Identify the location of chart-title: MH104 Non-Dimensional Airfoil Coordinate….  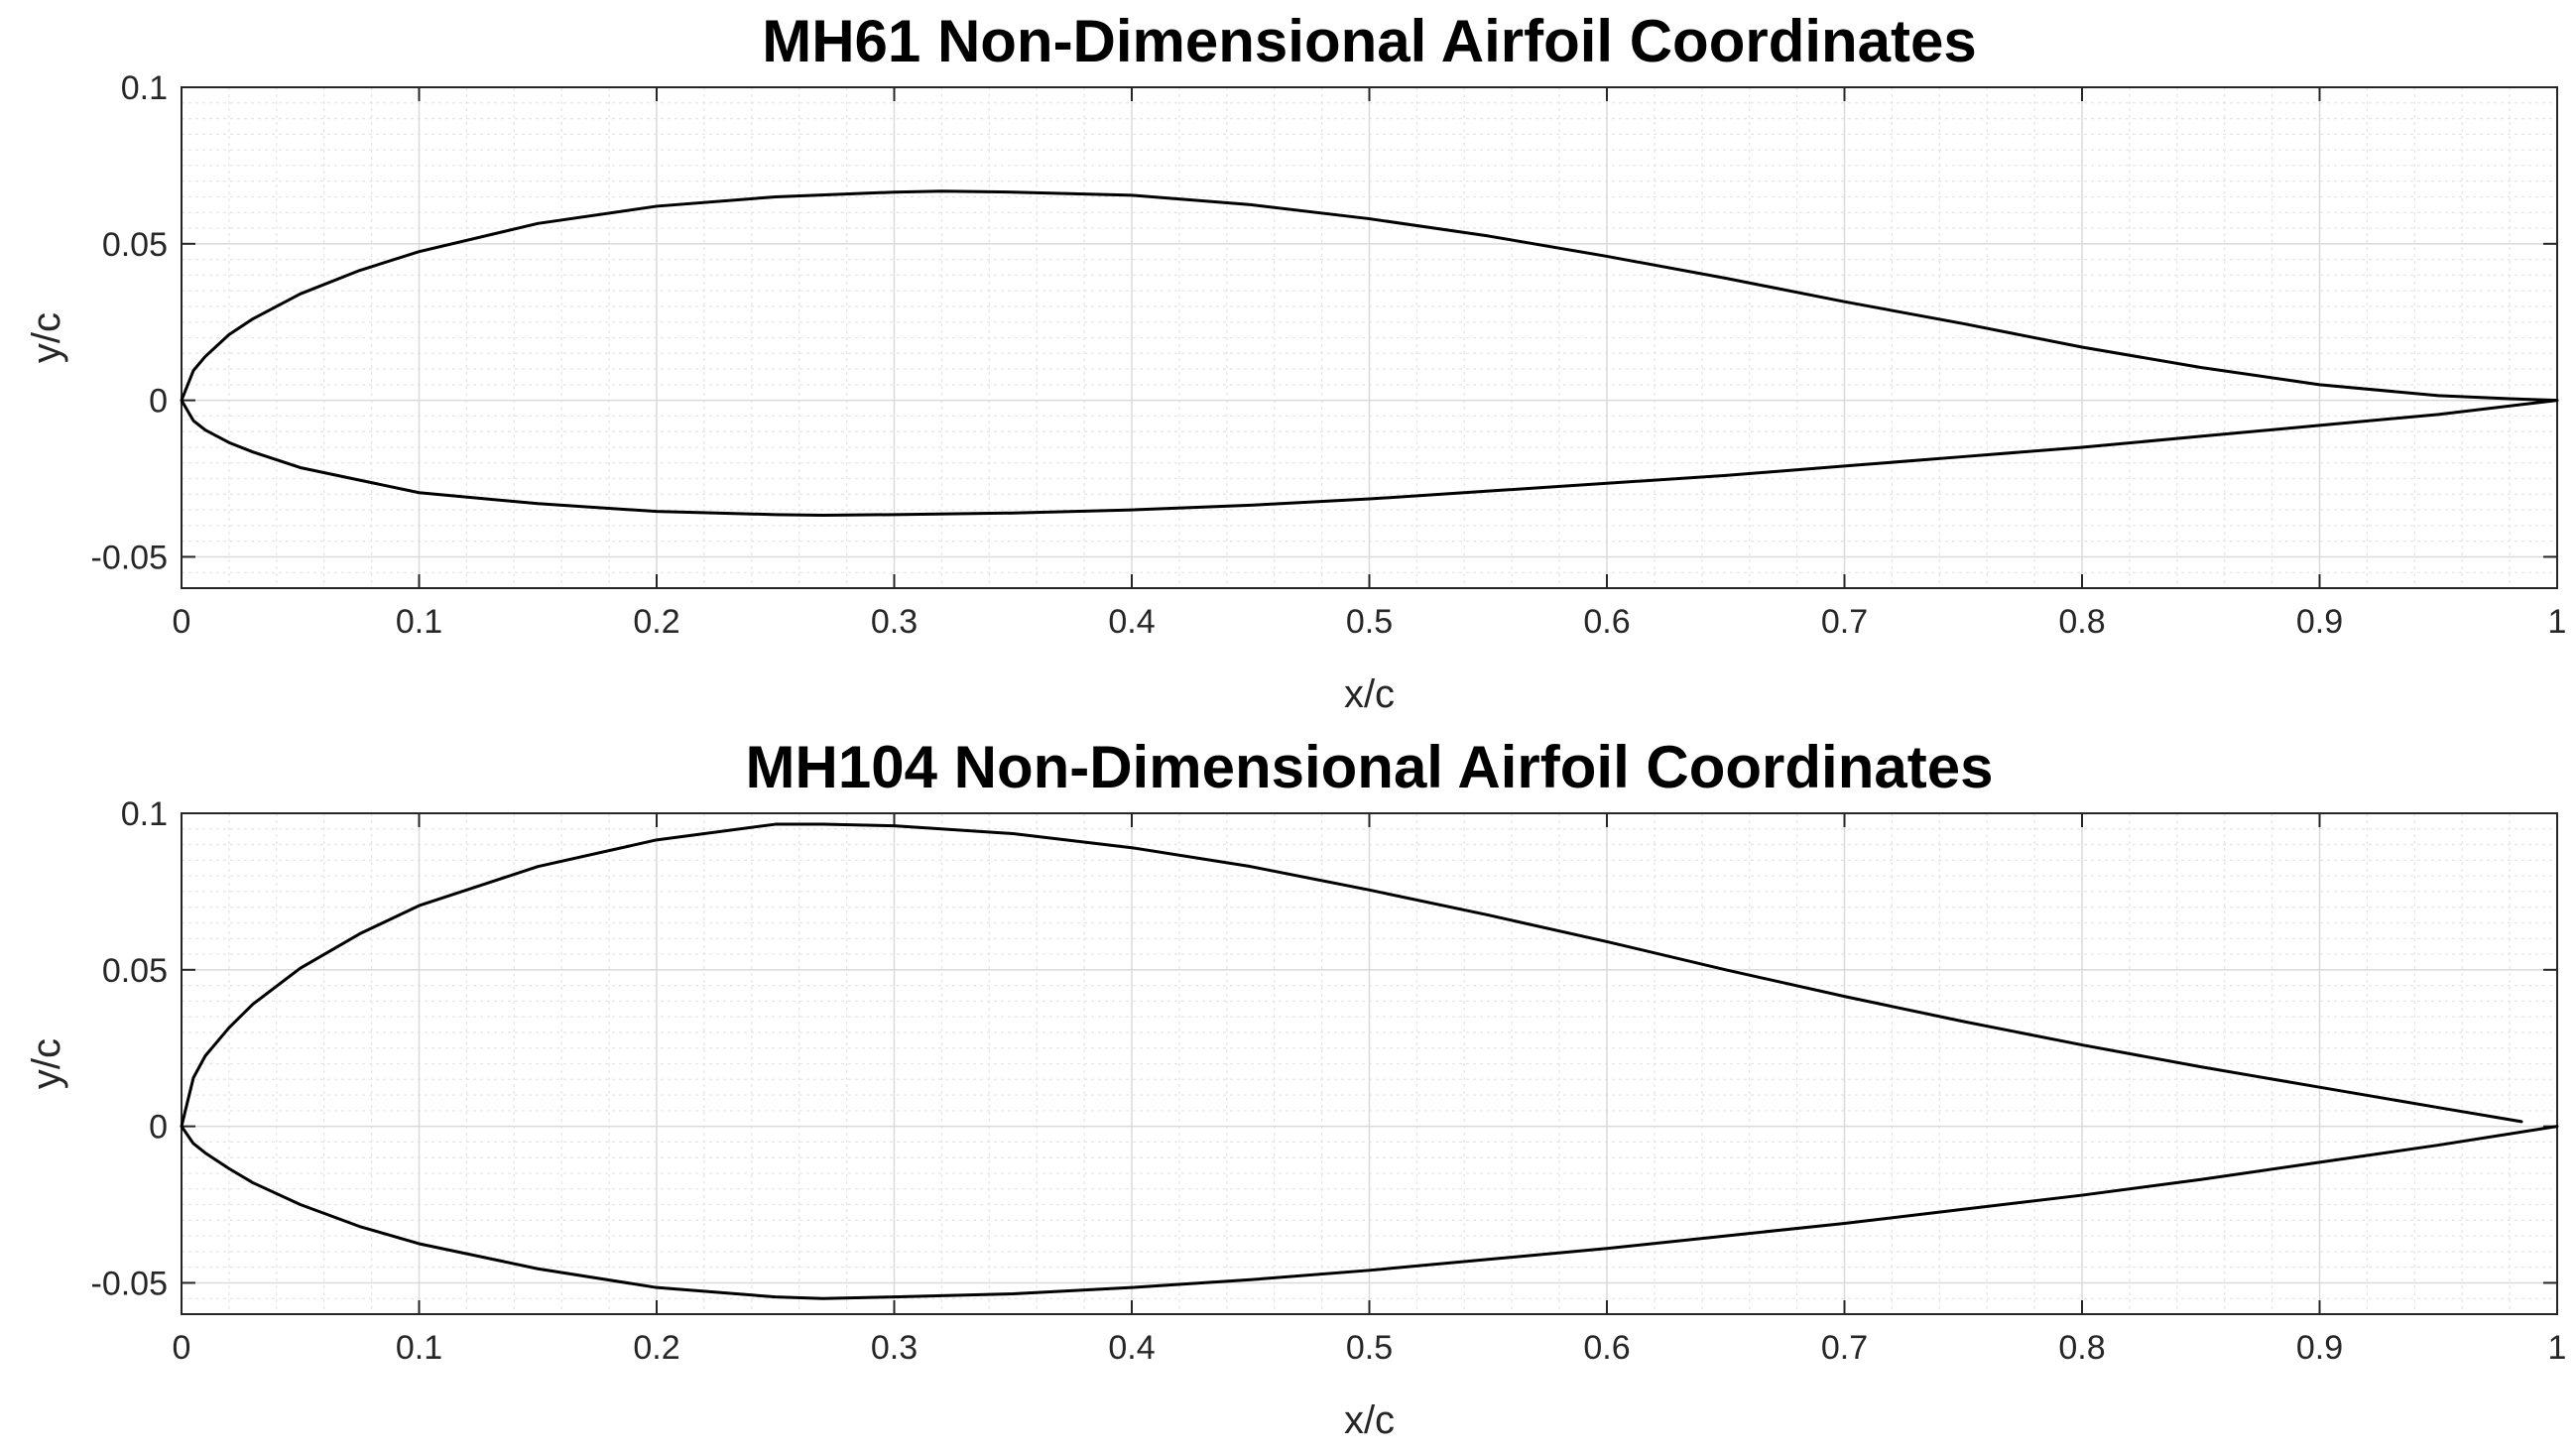
(1370, 767).